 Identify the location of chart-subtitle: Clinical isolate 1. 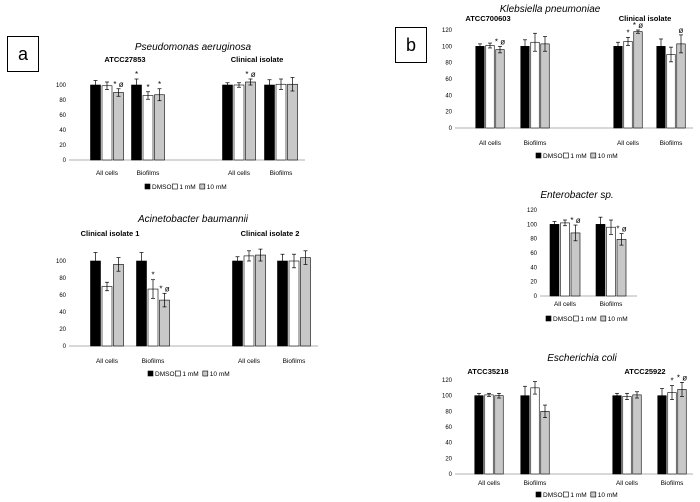
(110, 233).